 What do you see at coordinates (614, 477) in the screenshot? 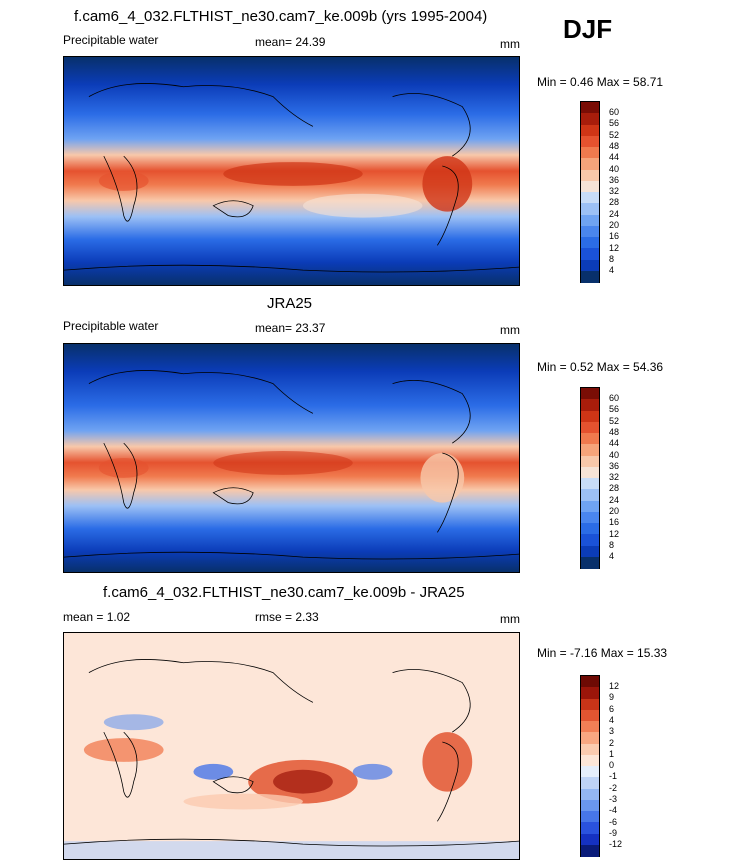
I see `panel-2-colorbar-tick: 32` at bounding box center [614, 477].